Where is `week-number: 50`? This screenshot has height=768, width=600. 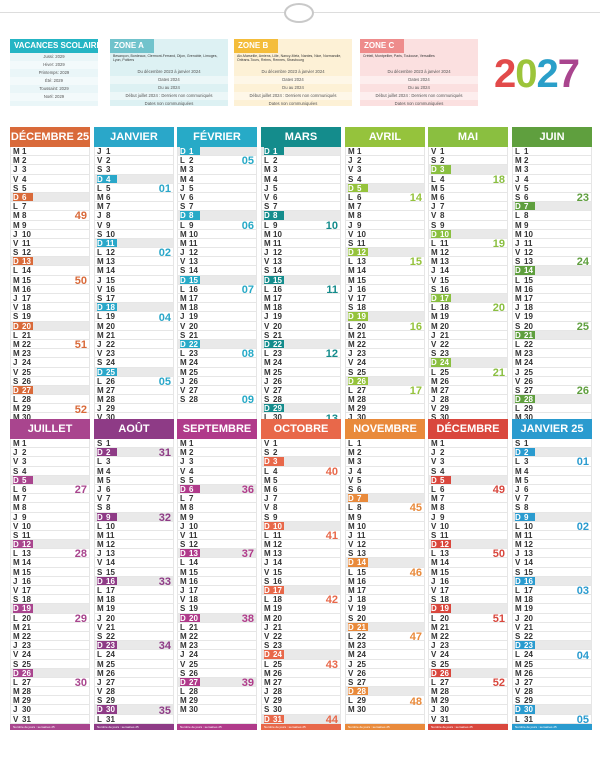
week-number: 50 is located at coordinates (498, 554).